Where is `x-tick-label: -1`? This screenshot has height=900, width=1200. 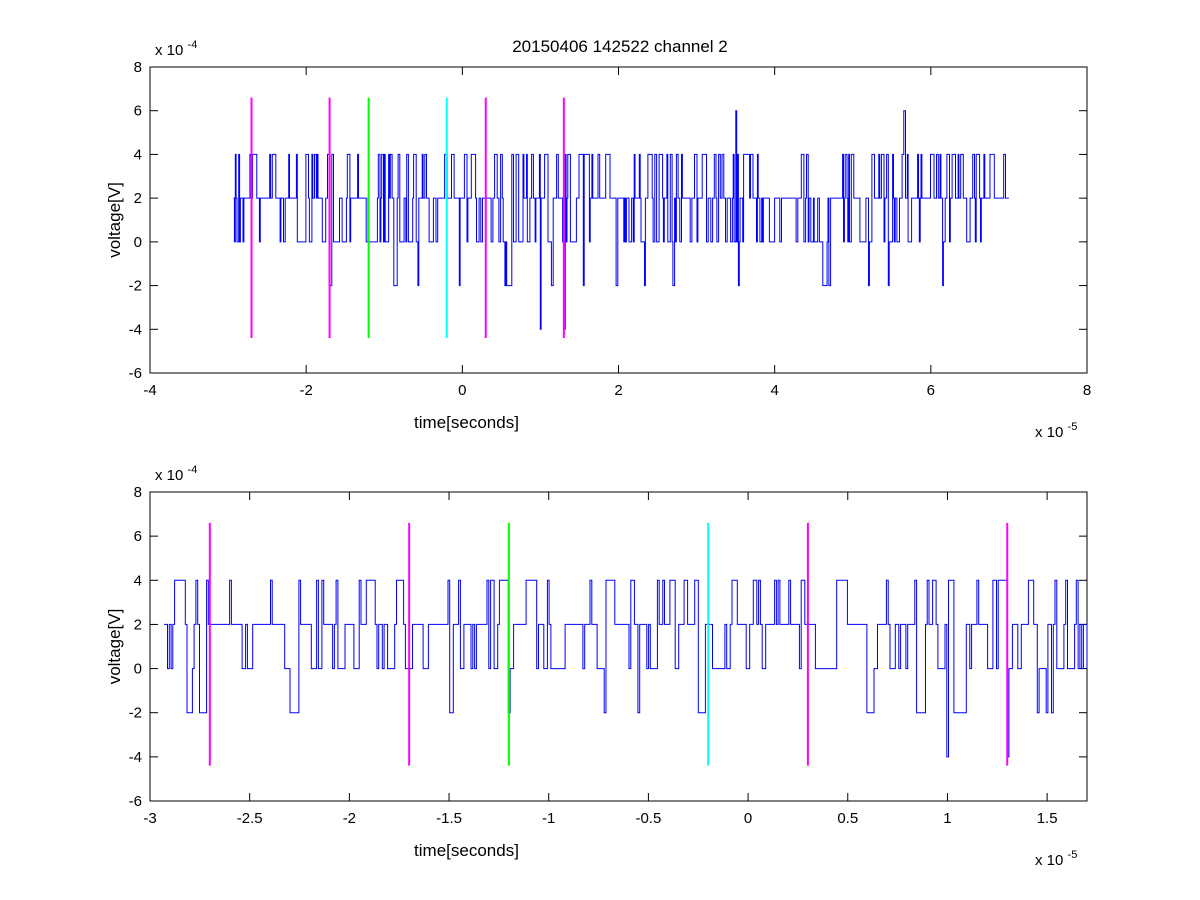 x-tick-label: -1 is located at coordinates (548, 818).